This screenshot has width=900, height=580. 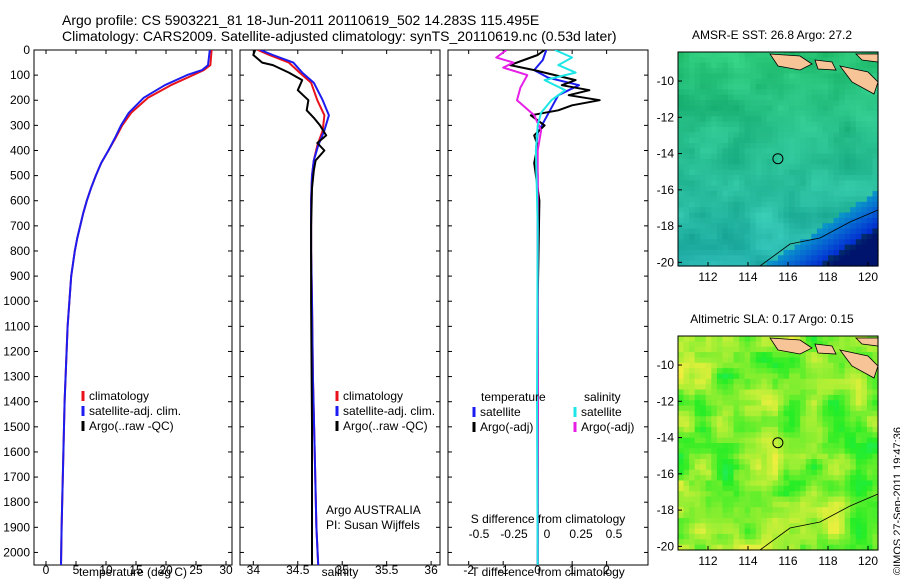 What do you see at coordinates (666, 438) in the screenshot?
I see `map-y-tick-label: -14` at bounding box center [666, 438].